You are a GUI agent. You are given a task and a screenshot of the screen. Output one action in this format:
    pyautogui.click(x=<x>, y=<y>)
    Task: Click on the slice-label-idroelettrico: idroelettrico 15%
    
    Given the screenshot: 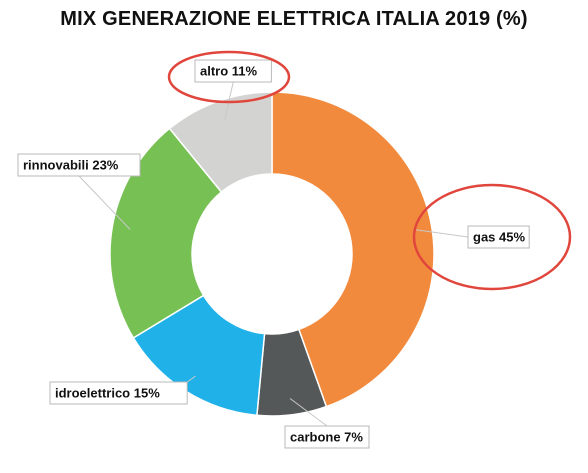 What is the action you would take?
    pyautogui.click(x=107, y=393)
    